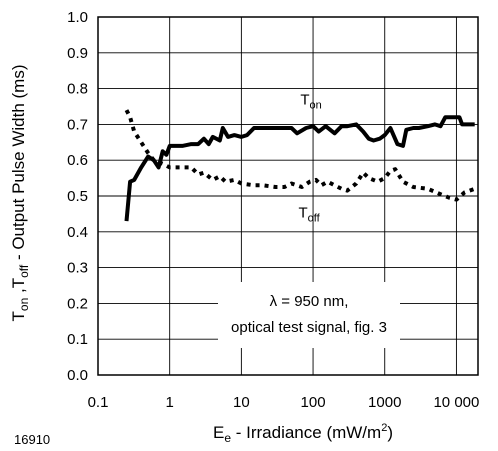 This screenshot has width=498, height=451. Describe the element at coordinates (313, 402) in the screenshot. I see `x-tick-label: 100` at that location.